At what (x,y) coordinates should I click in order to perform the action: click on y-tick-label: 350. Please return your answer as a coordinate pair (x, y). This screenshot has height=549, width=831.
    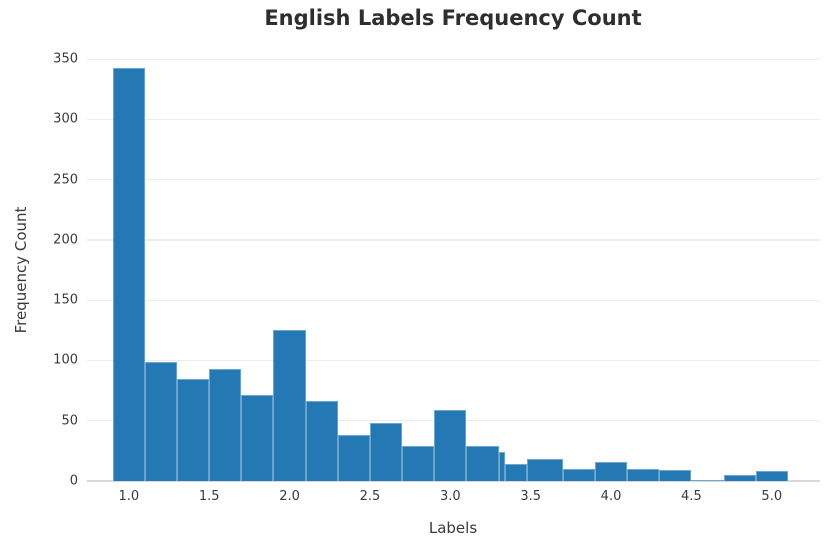
    Looking at the image, I should click on (65, 59).